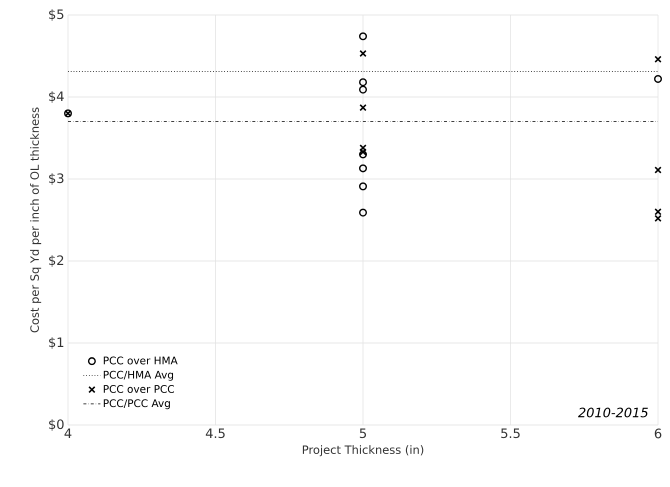  What do you see at coordinates (56, 15) in the screenshot?
I see `y-tick-label: $5` at bounding box center [56, 15].